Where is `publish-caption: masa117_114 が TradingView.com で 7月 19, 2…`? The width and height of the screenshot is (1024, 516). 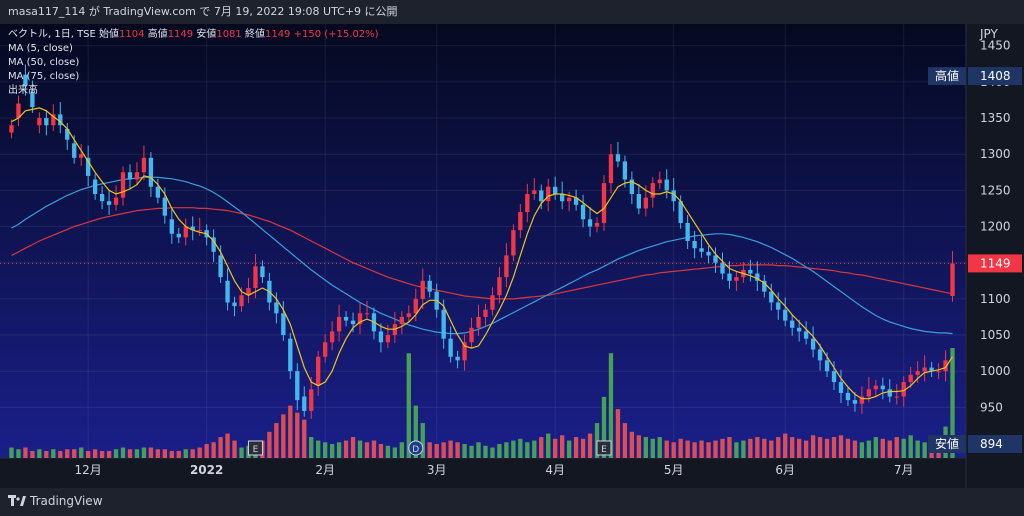 publish-caption: masa117_114 が TradingView.com で 7月 19, 2… is located at coordinates (203, 11).